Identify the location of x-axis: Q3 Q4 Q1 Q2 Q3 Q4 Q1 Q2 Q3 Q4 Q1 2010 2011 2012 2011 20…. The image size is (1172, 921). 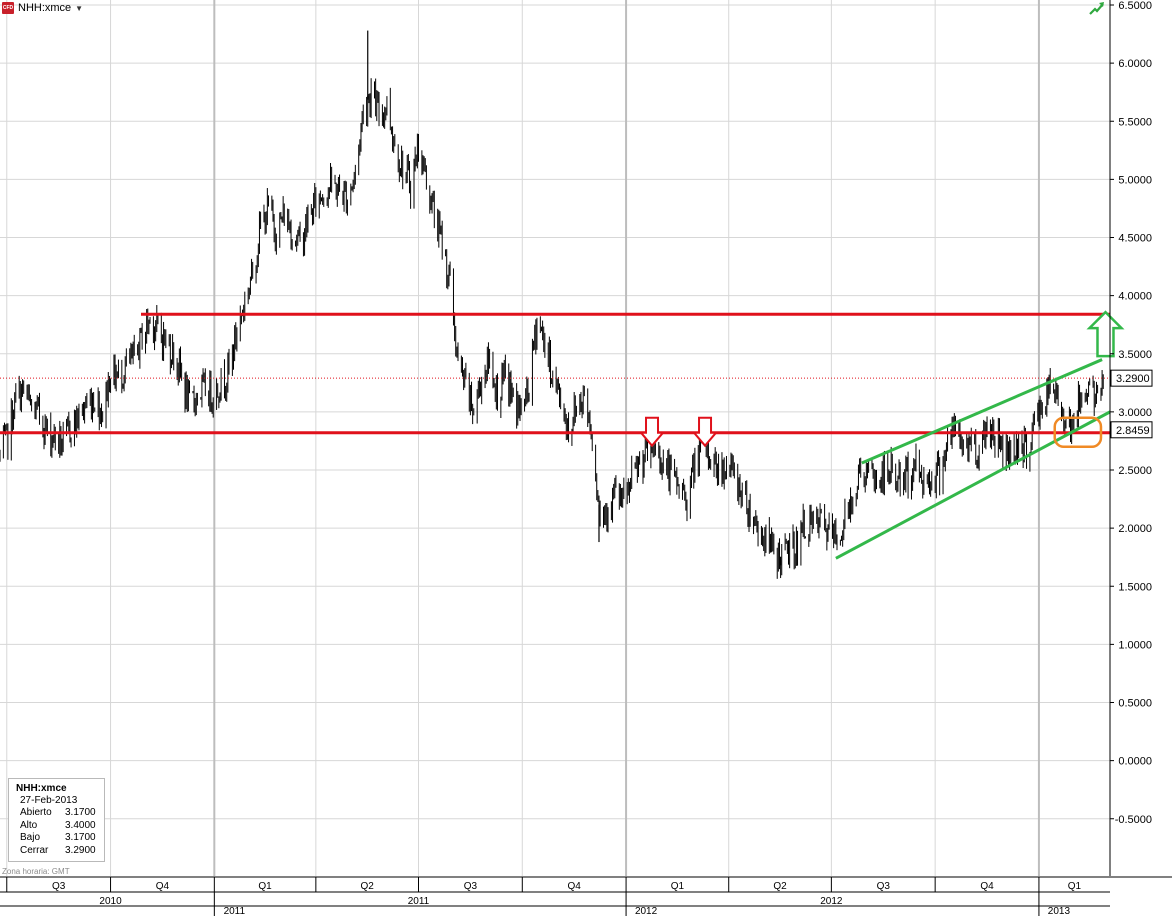
(586, 896).